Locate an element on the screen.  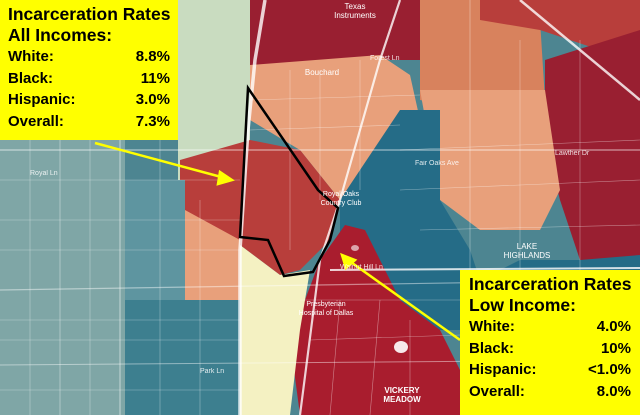
stat-row-black: Black: 11% is located at coordinates (89, 79).